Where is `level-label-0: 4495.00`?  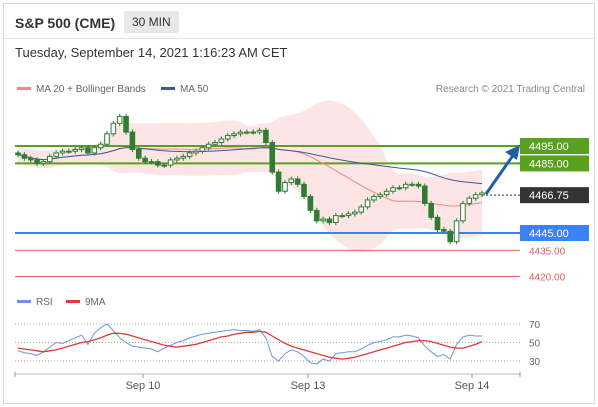
level-label-0: 4495.00 is located at coordinates (549, 147).